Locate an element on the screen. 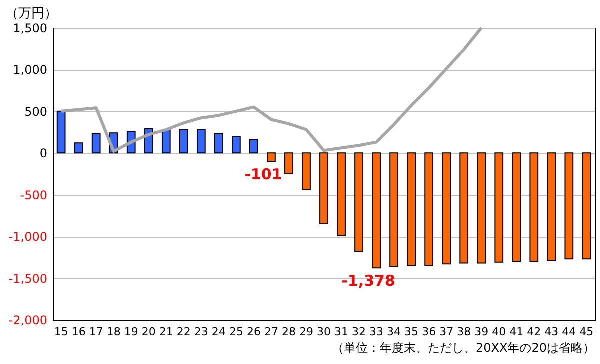 The width and height of the screenshot is (600, 364). x-tick-label: 20 is located at coordinates (149, 332).